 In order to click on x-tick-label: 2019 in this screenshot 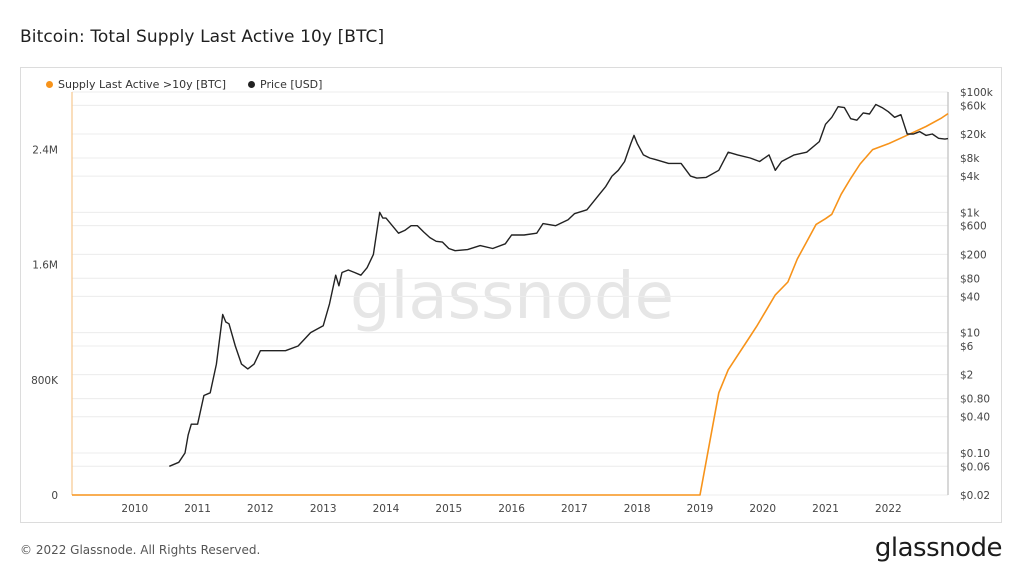, I will do `click(700, 509)`.